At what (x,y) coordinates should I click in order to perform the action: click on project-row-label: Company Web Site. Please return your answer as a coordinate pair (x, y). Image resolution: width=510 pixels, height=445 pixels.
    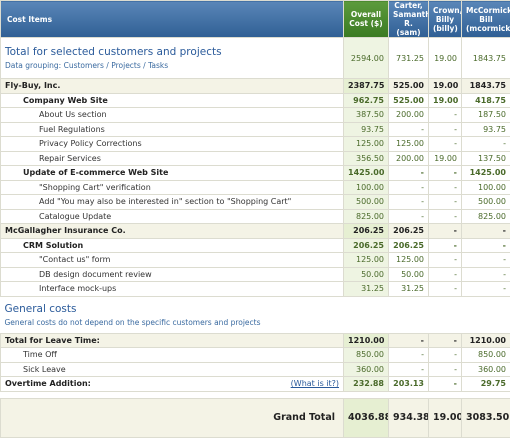
    Looking at the image, I should click on (172, 100).